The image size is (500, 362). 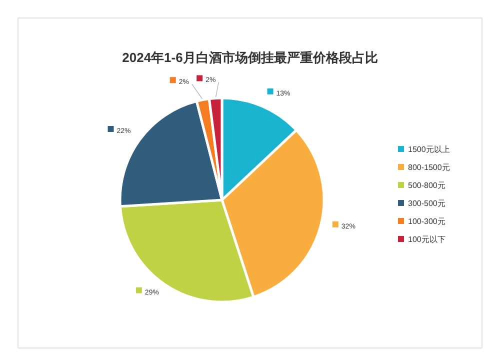 I want to click on legend-label: 100元以下, so click(x=427, y=239).